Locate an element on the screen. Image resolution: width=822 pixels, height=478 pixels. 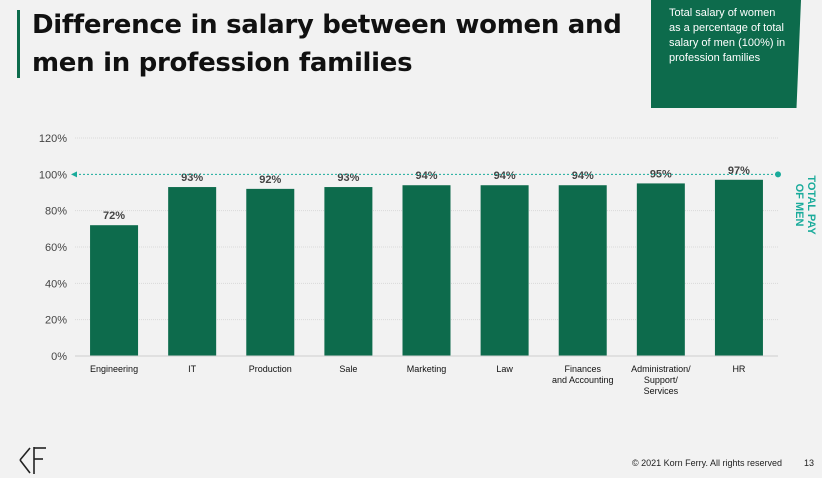
data-label: 97% is located at coordinates (739, 171).